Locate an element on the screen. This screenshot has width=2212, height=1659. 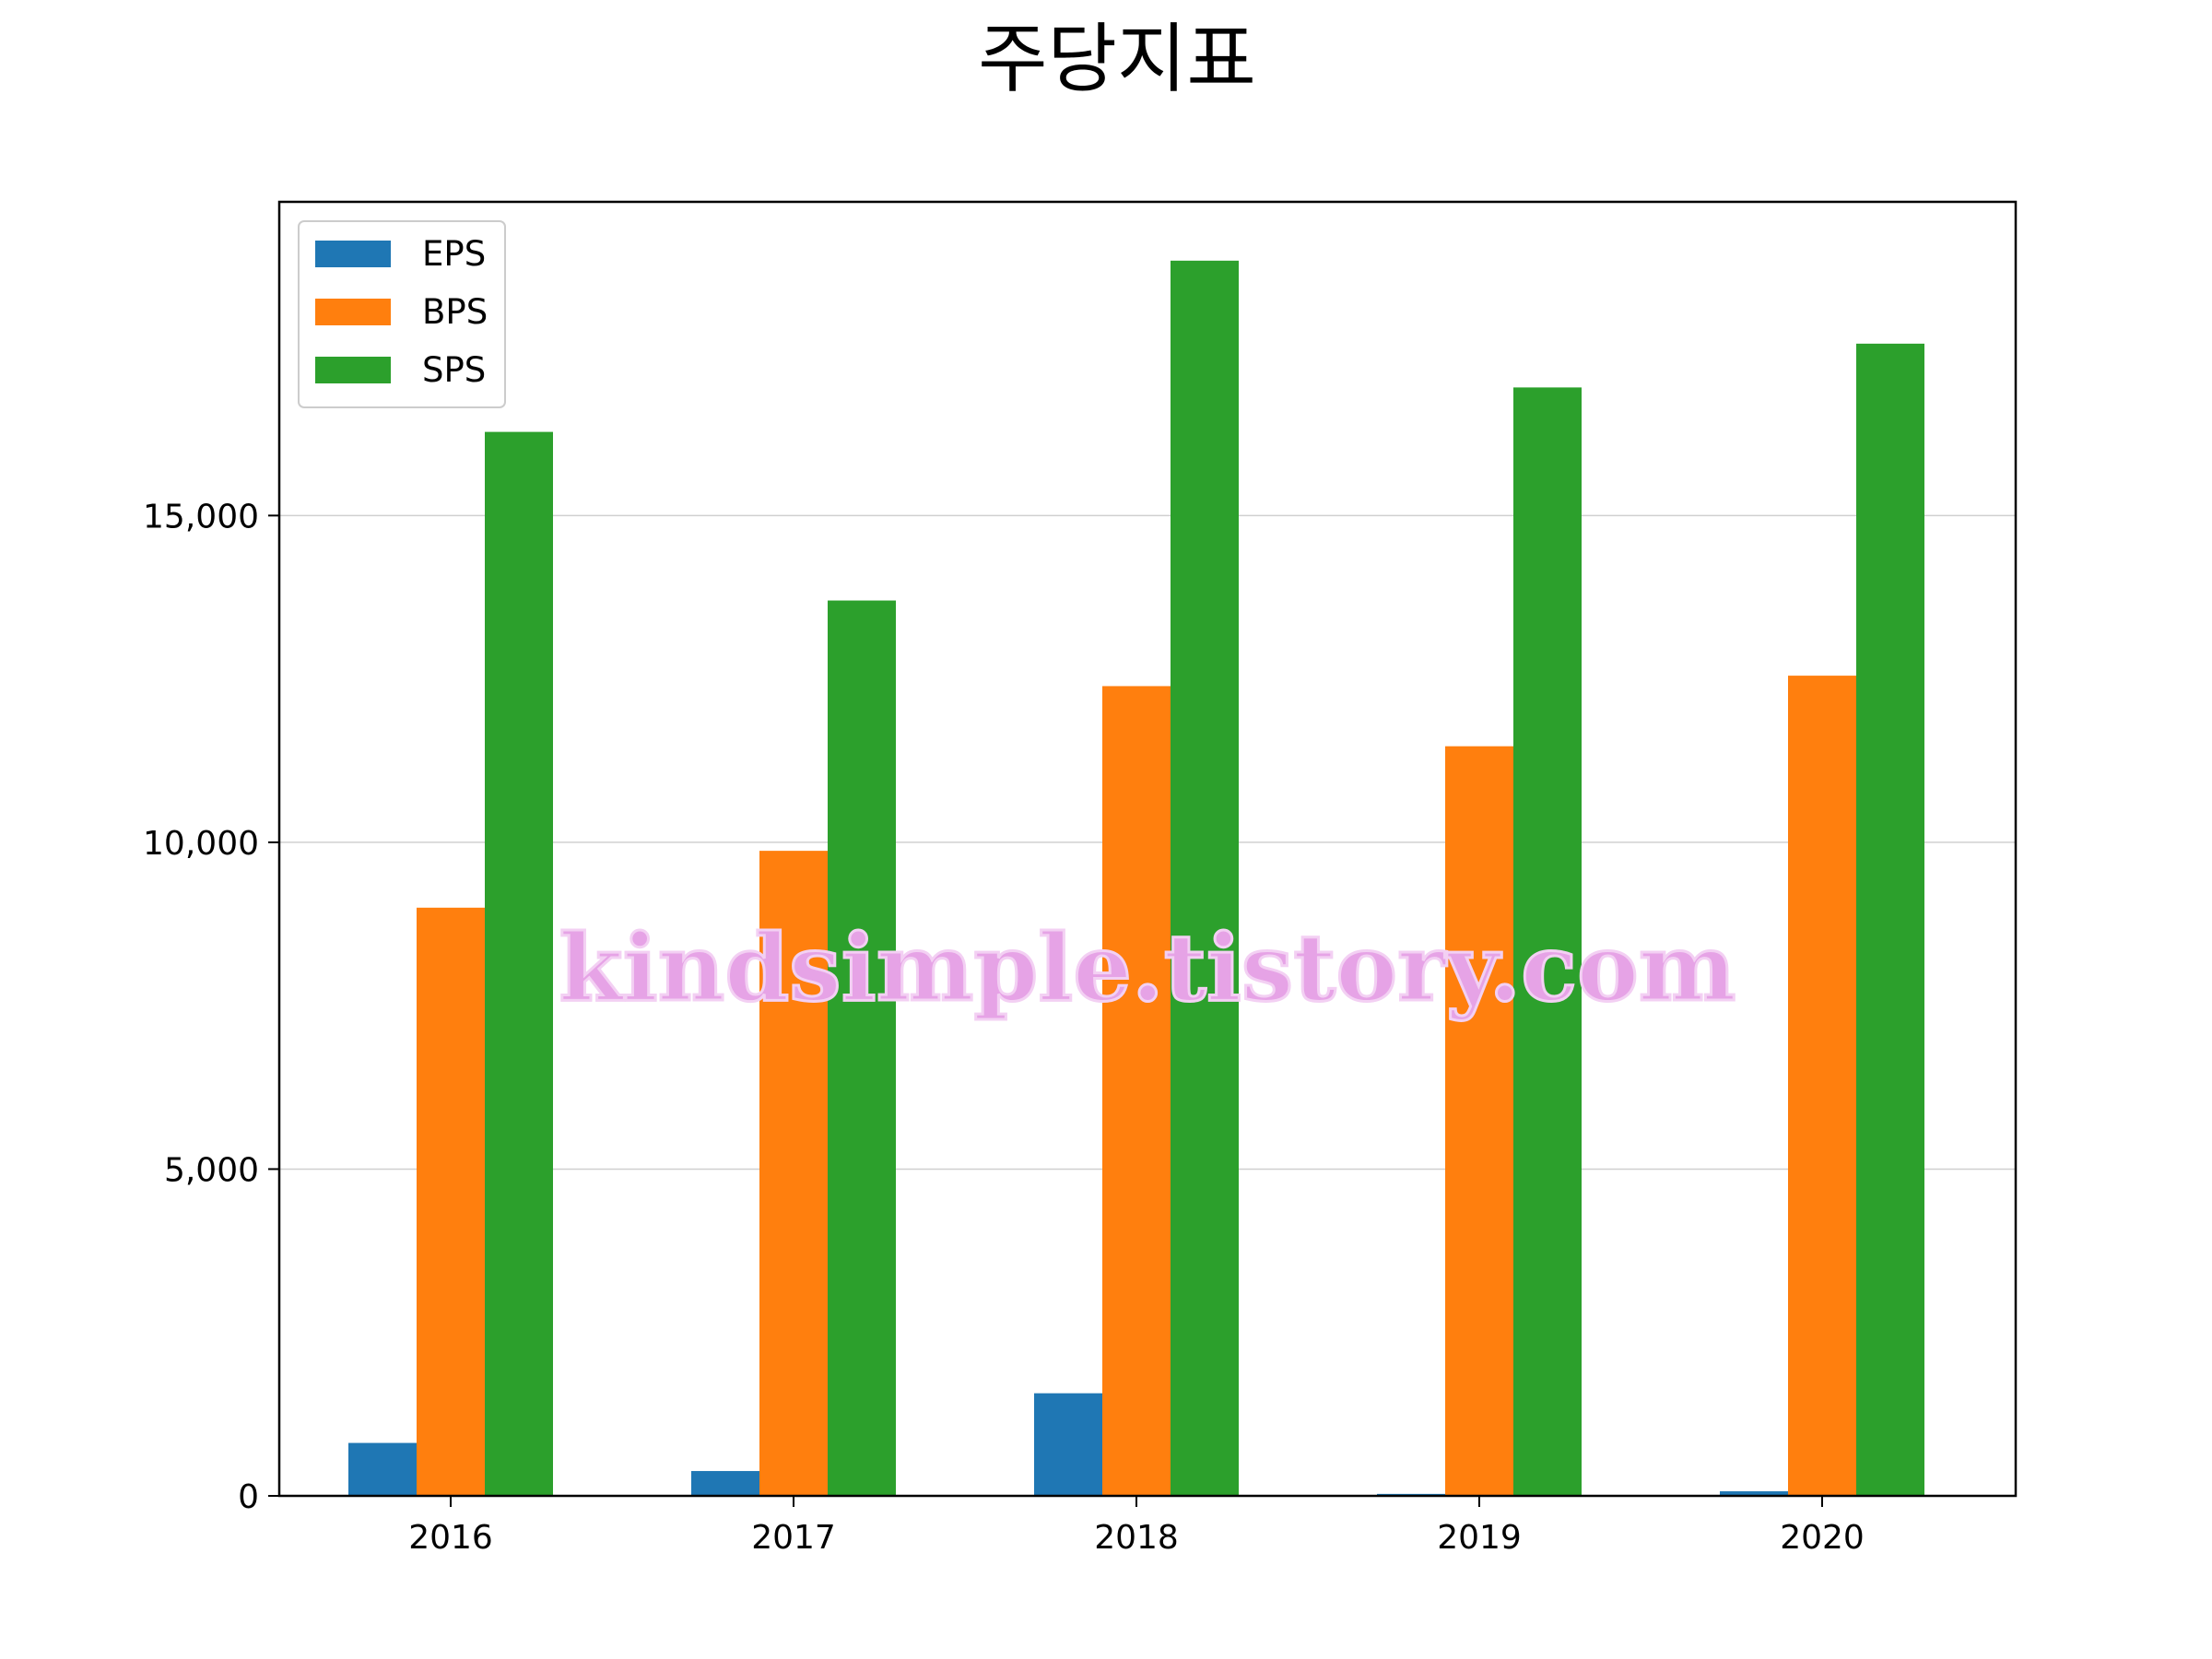
x-tick-label: 2020 is located at coordinates (1822, 1538).